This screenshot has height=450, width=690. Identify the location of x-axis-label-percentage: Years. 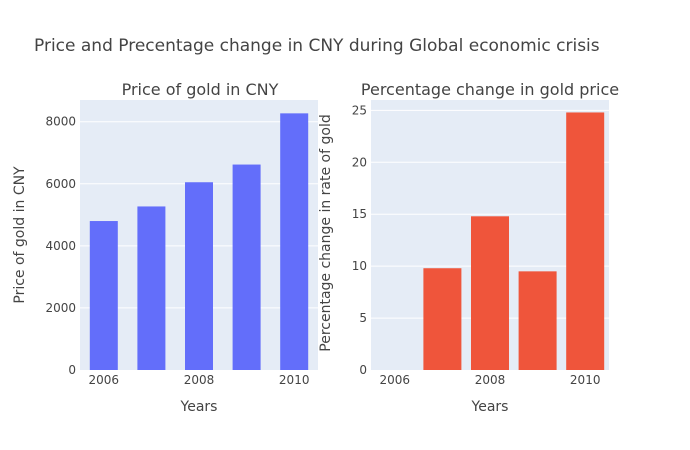
(490, 407).